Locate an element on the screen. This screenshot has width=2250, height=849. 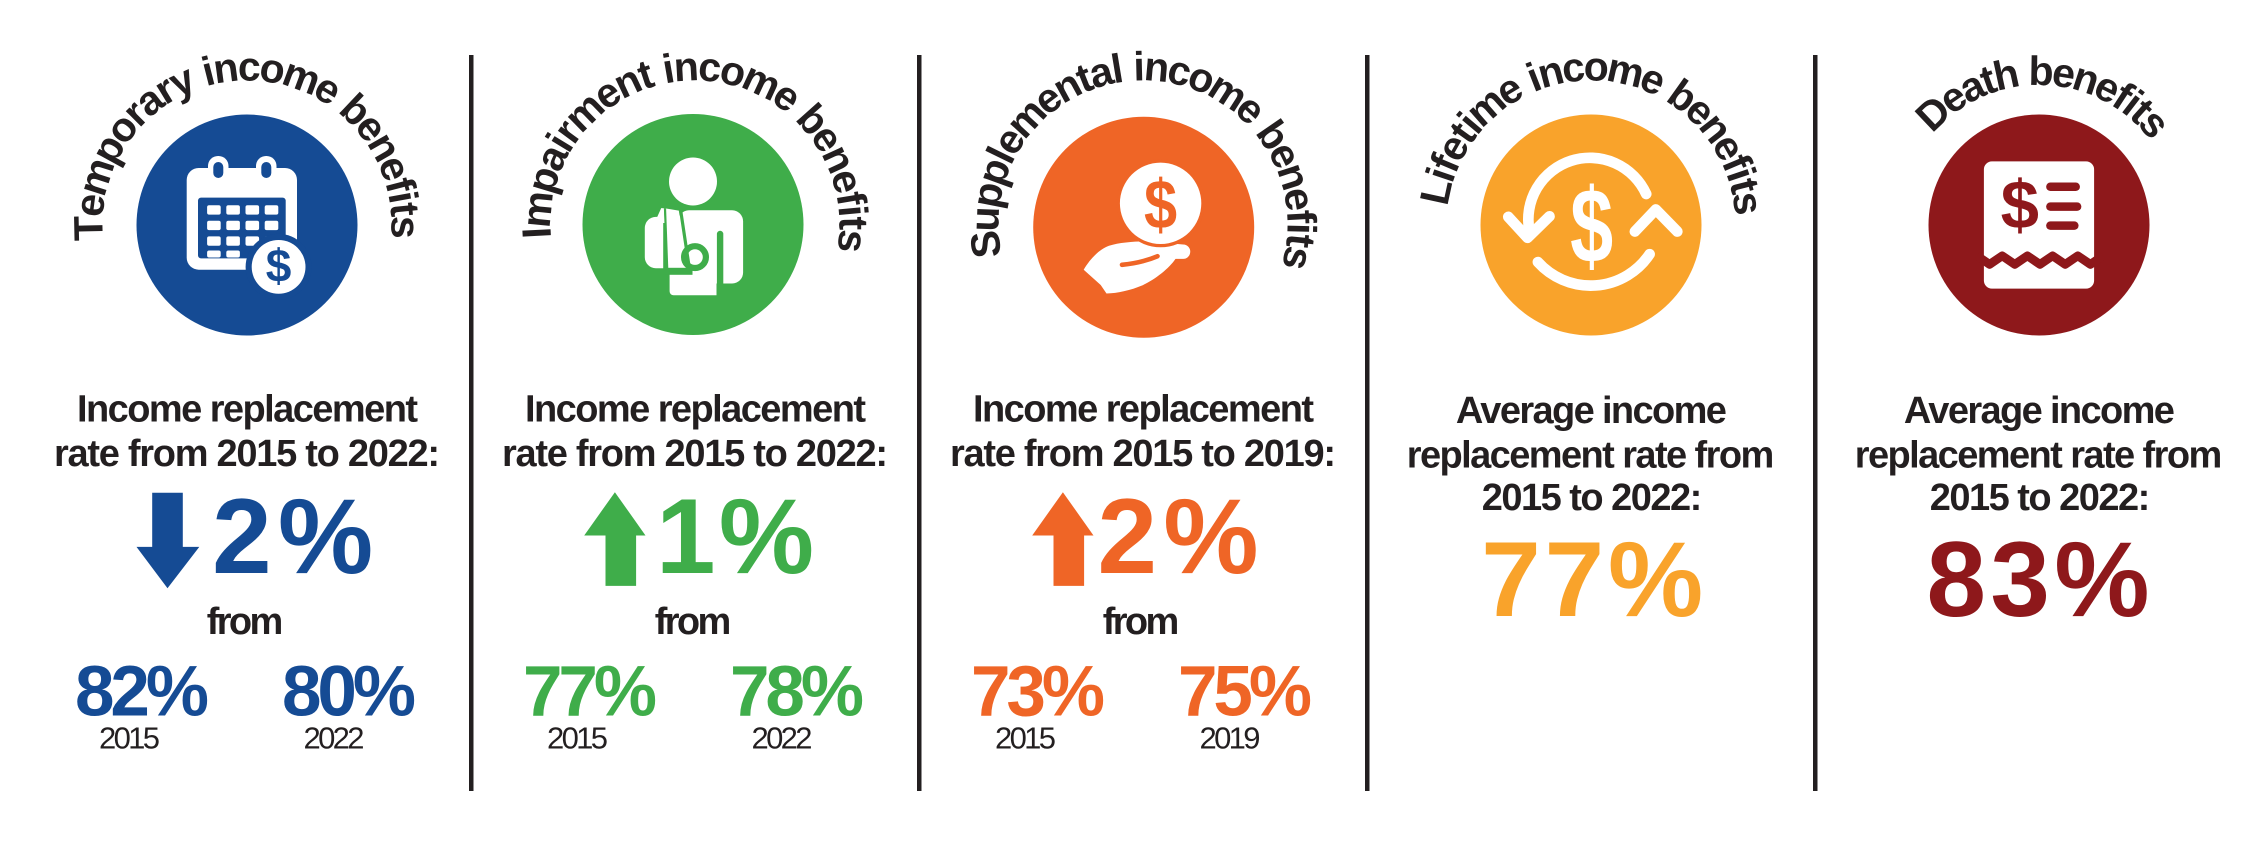
svg-text: f is located at coordinates (1301, 217).